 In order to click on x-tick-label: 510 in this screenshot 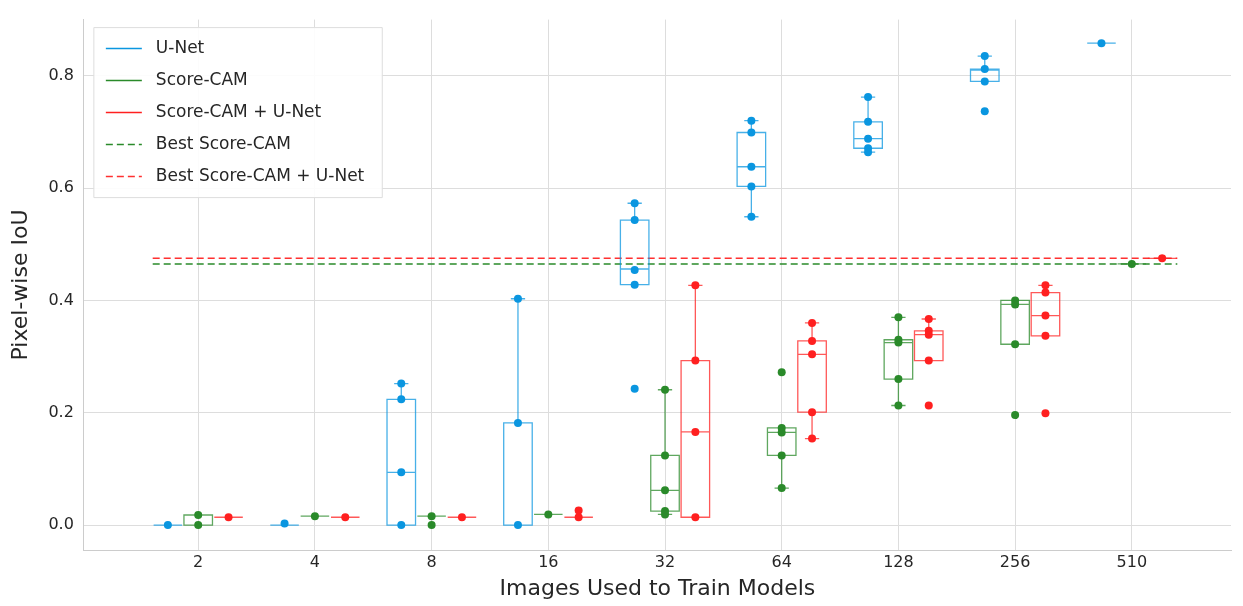, I will do `click(1132, 562)`.